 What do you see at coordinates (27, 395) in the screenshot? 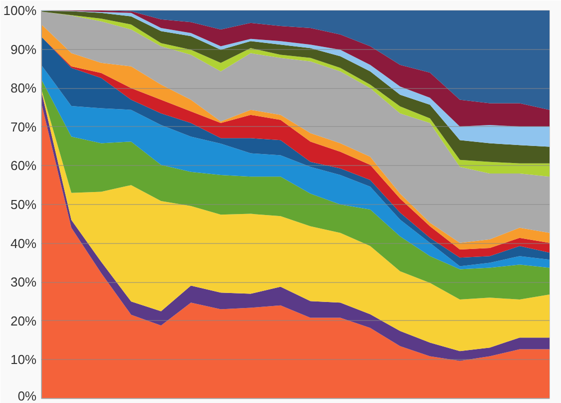
I see `y-tick-label: 0%` at bounding box center [27, 395].